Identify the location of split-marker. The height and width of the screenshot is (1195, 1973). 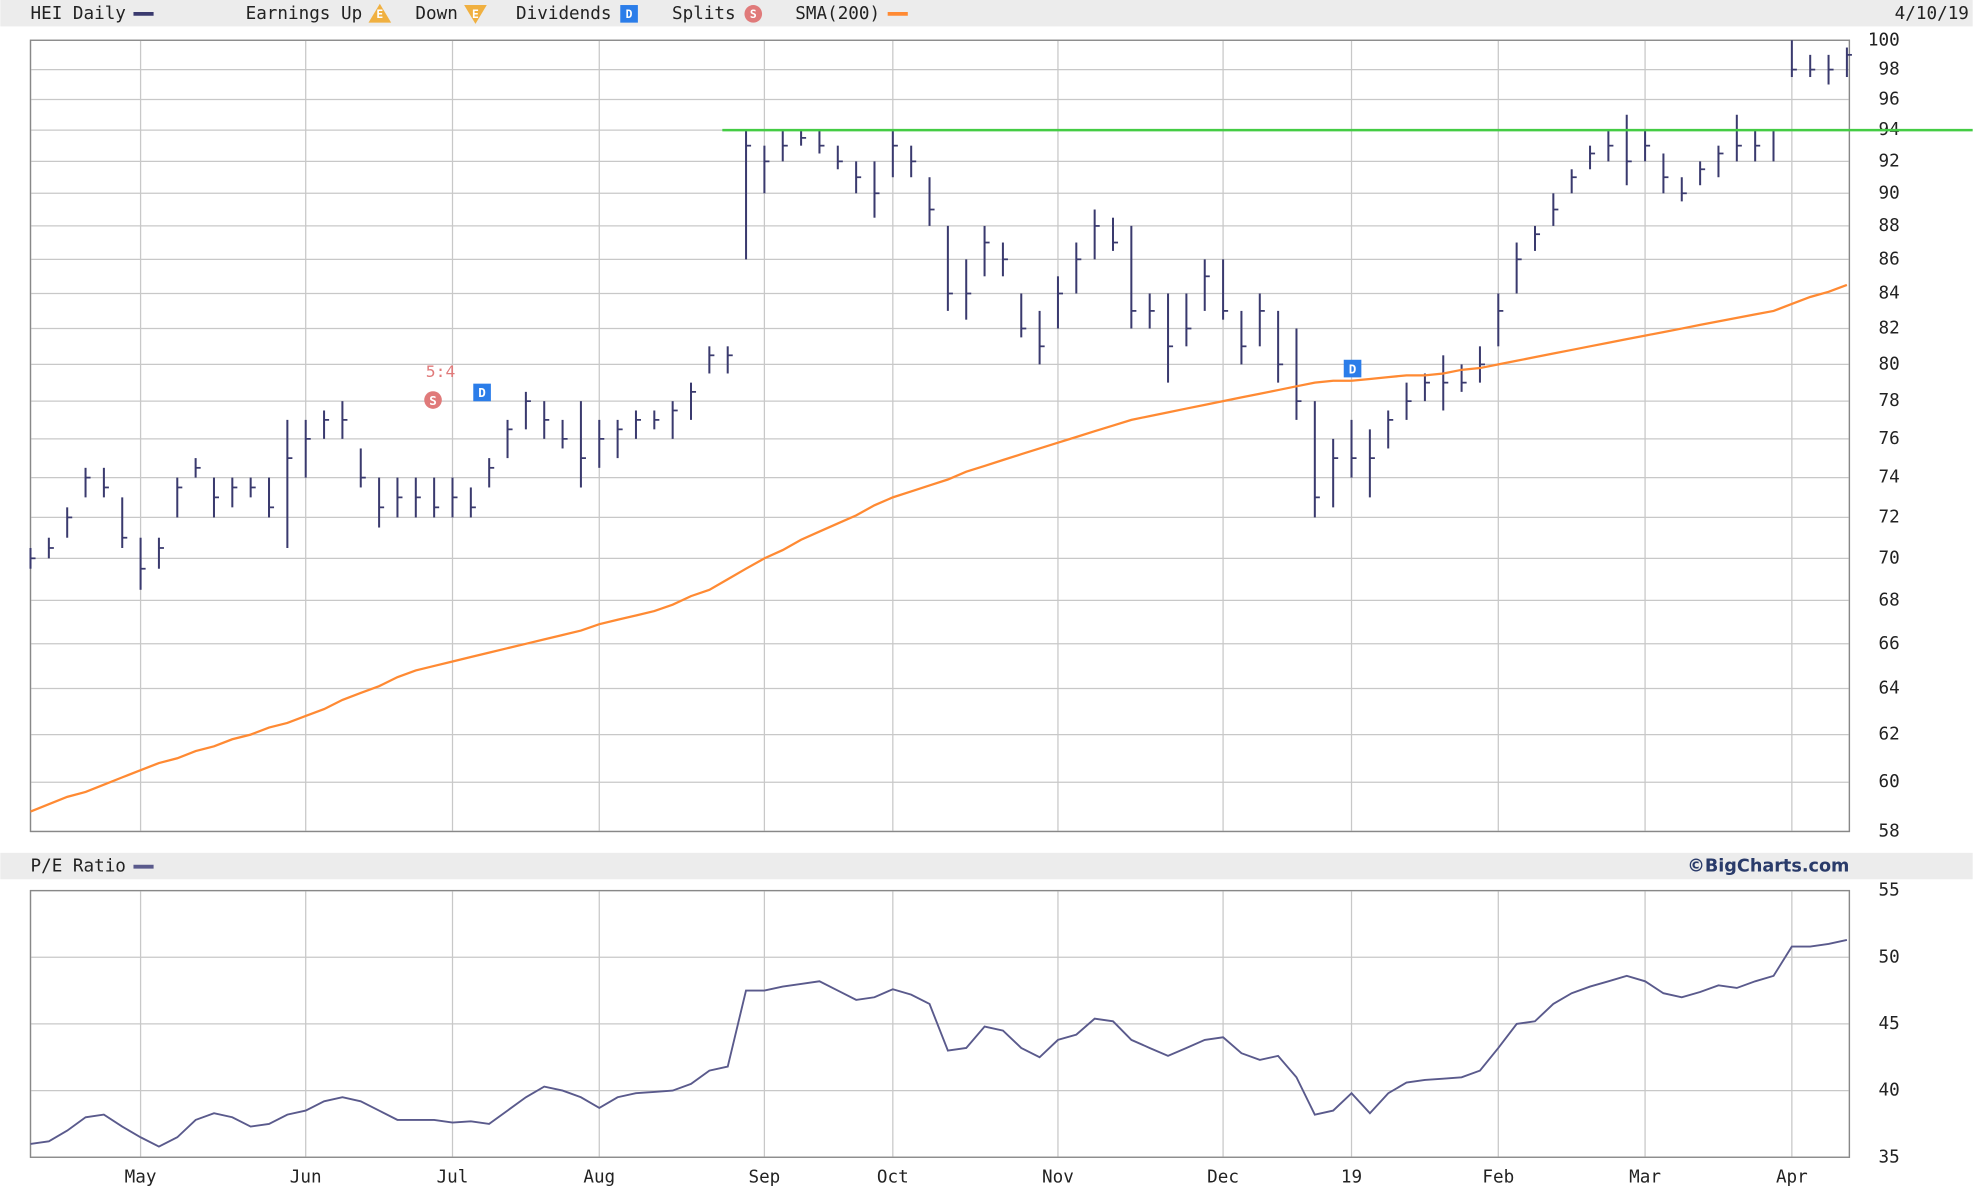
(433, 400).